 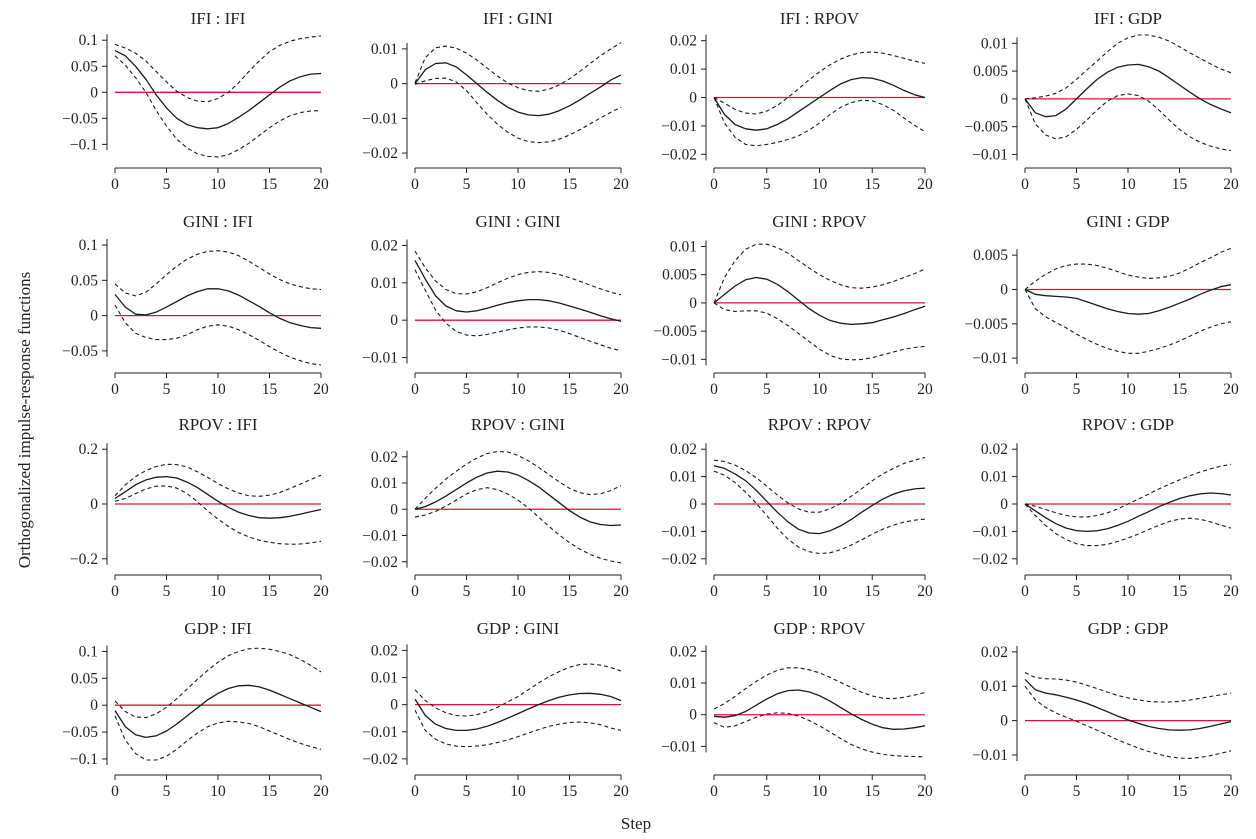 I want to click on irf-panel: GDP : GINI −0.02 −0.01 0 0.01 0.02 0 5 10 15 20, so click(x=495, y=709).